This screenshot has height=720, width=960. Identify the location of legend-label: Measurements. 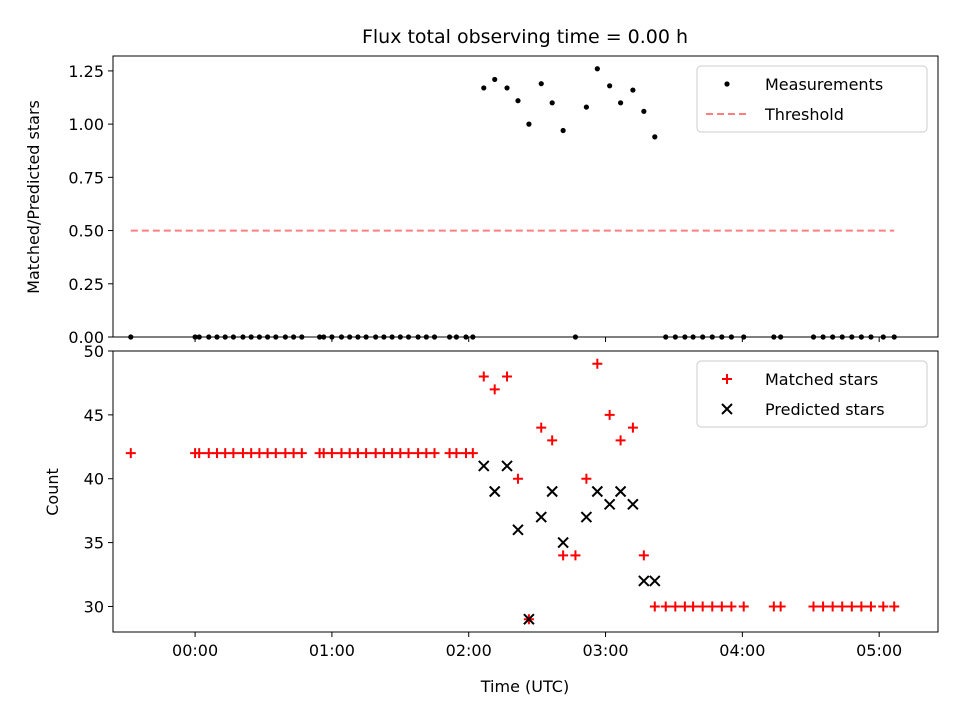
(824, 84).